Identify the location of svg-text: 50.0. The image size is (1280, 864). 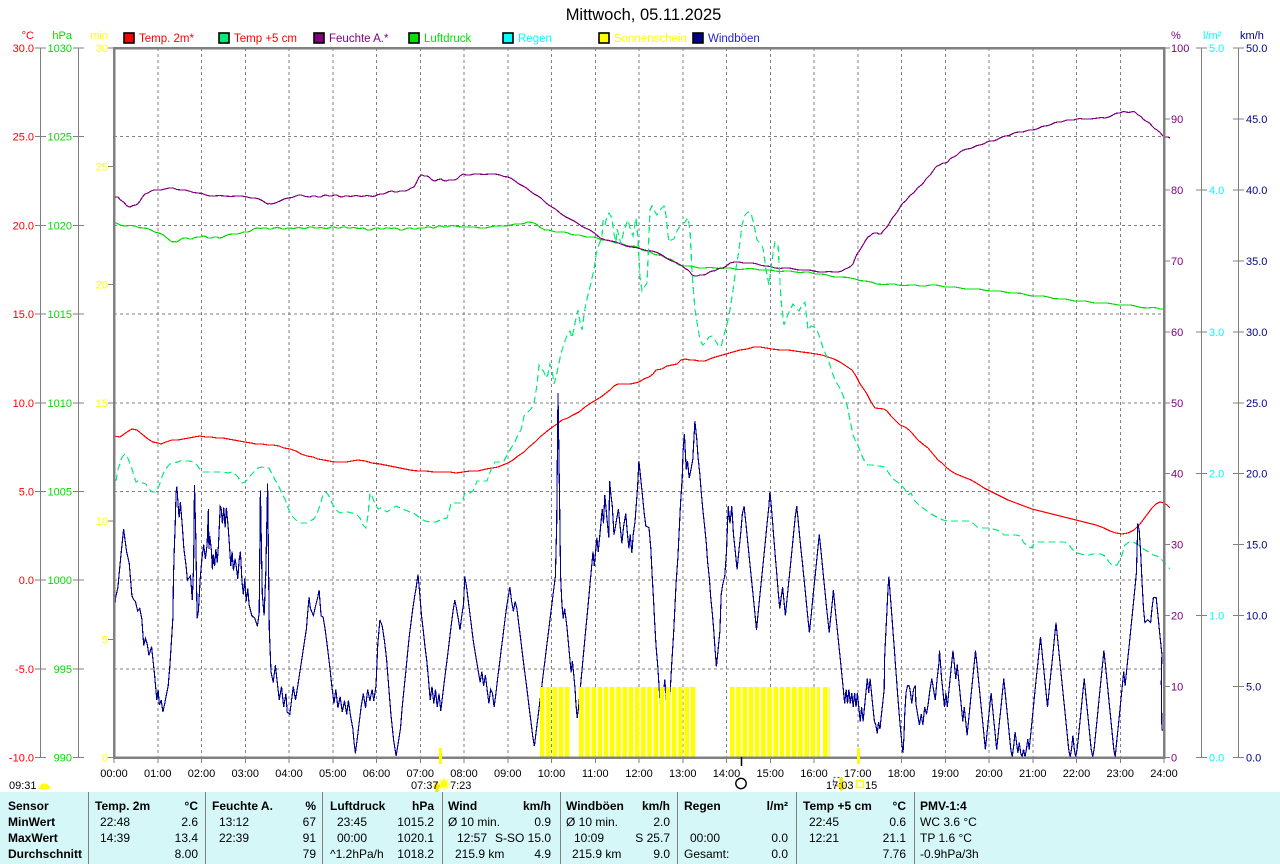
(1256, 49).